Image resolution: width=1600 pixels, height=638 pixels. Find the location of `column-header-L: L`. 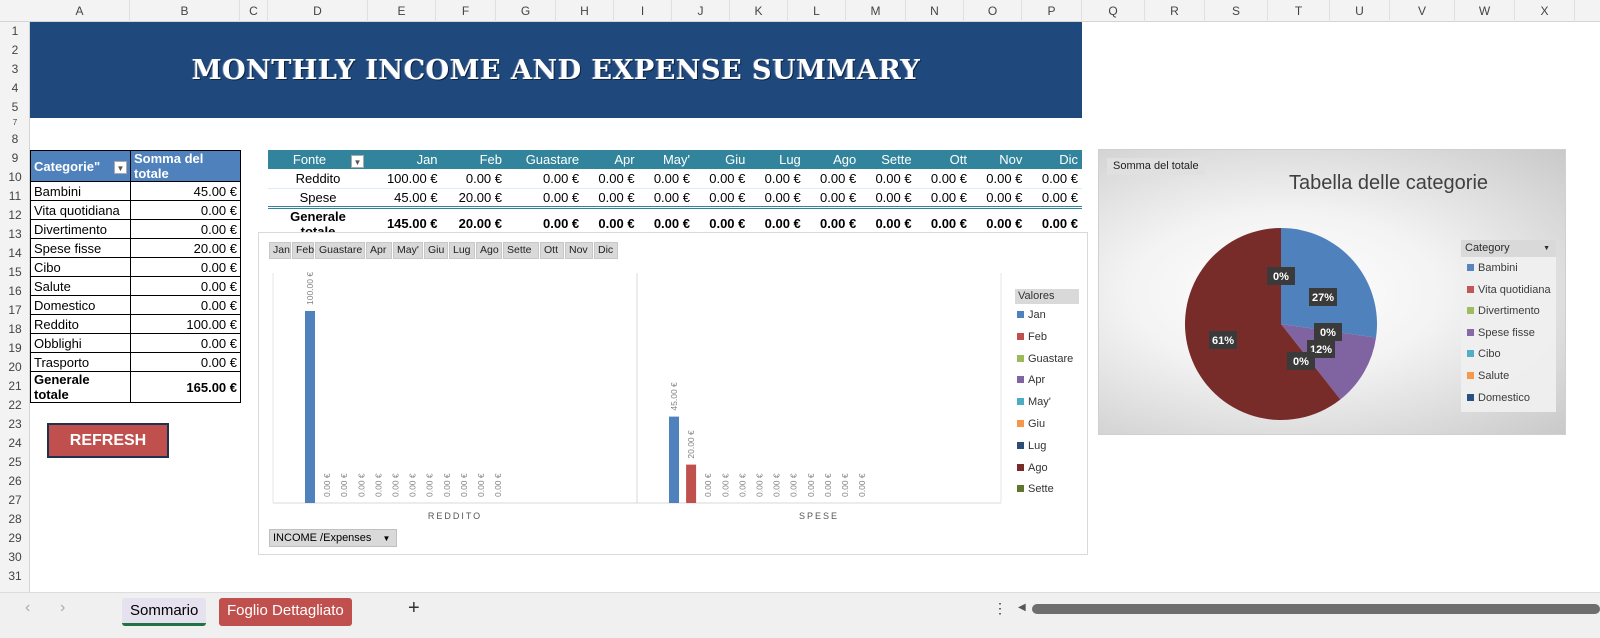

column-header-L: L is located at coordinates (817, 11).